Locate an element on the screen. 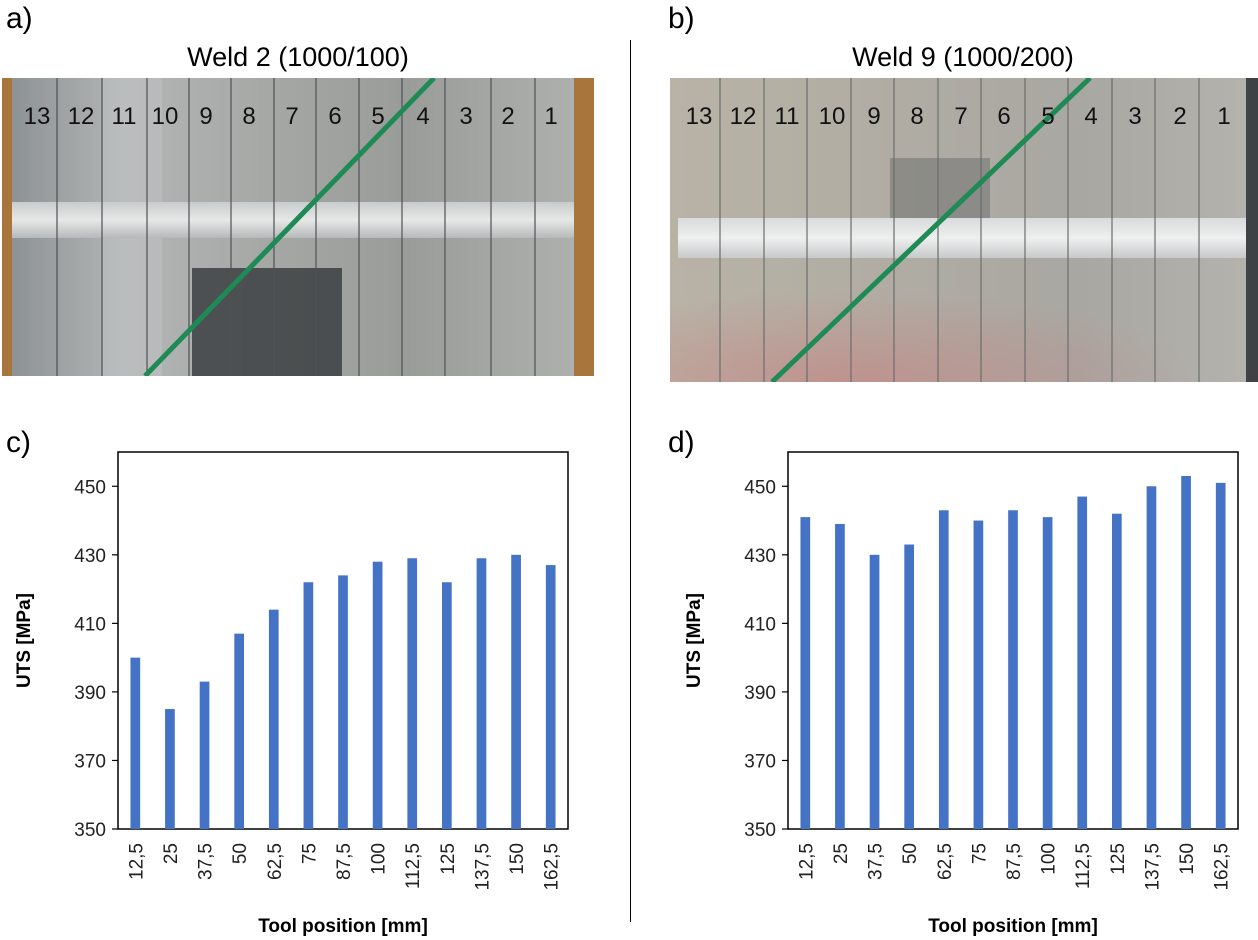 Image resolution: width=1258 pixels, height=940 pixels. weld-2-photo-drawing: 13 12 11 10 9 8 7 6 5 4 3 2 1 is located at coordinates (298, 227).